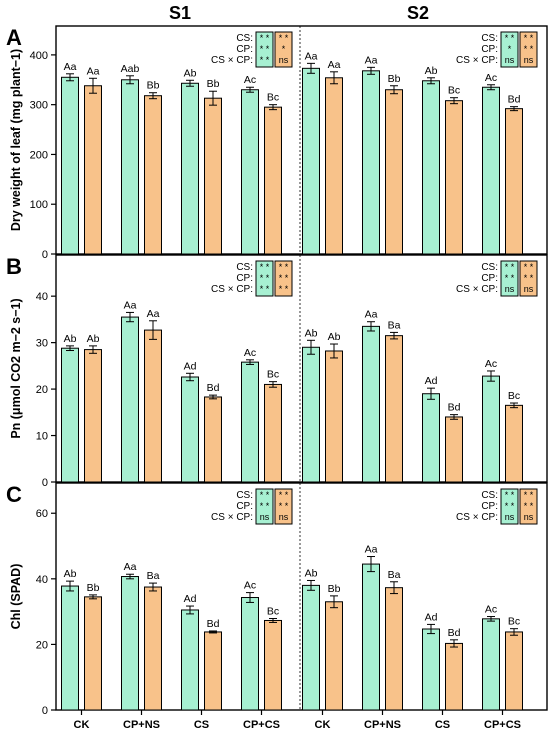 Image resolution: width=550 pixels, height=733 pixels. Describe the element at coordinates (42, 390) in the screenshot. I see `y-tick-label: 20` at that location.